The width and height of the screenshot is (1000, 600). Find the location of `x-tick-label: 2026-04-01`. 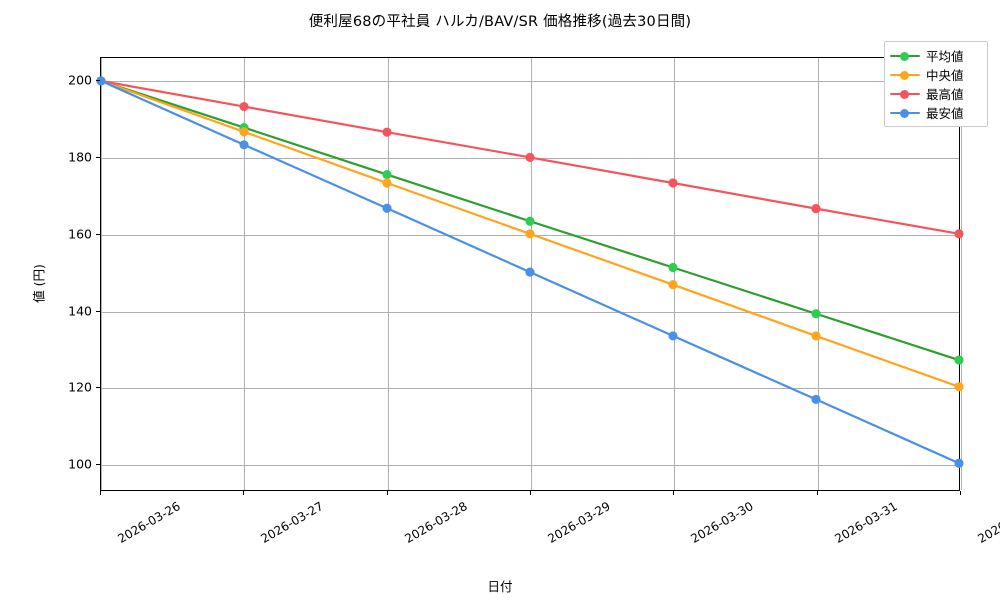

x-tick-label: 2026-04-01 is located at coordinates (987, 522).